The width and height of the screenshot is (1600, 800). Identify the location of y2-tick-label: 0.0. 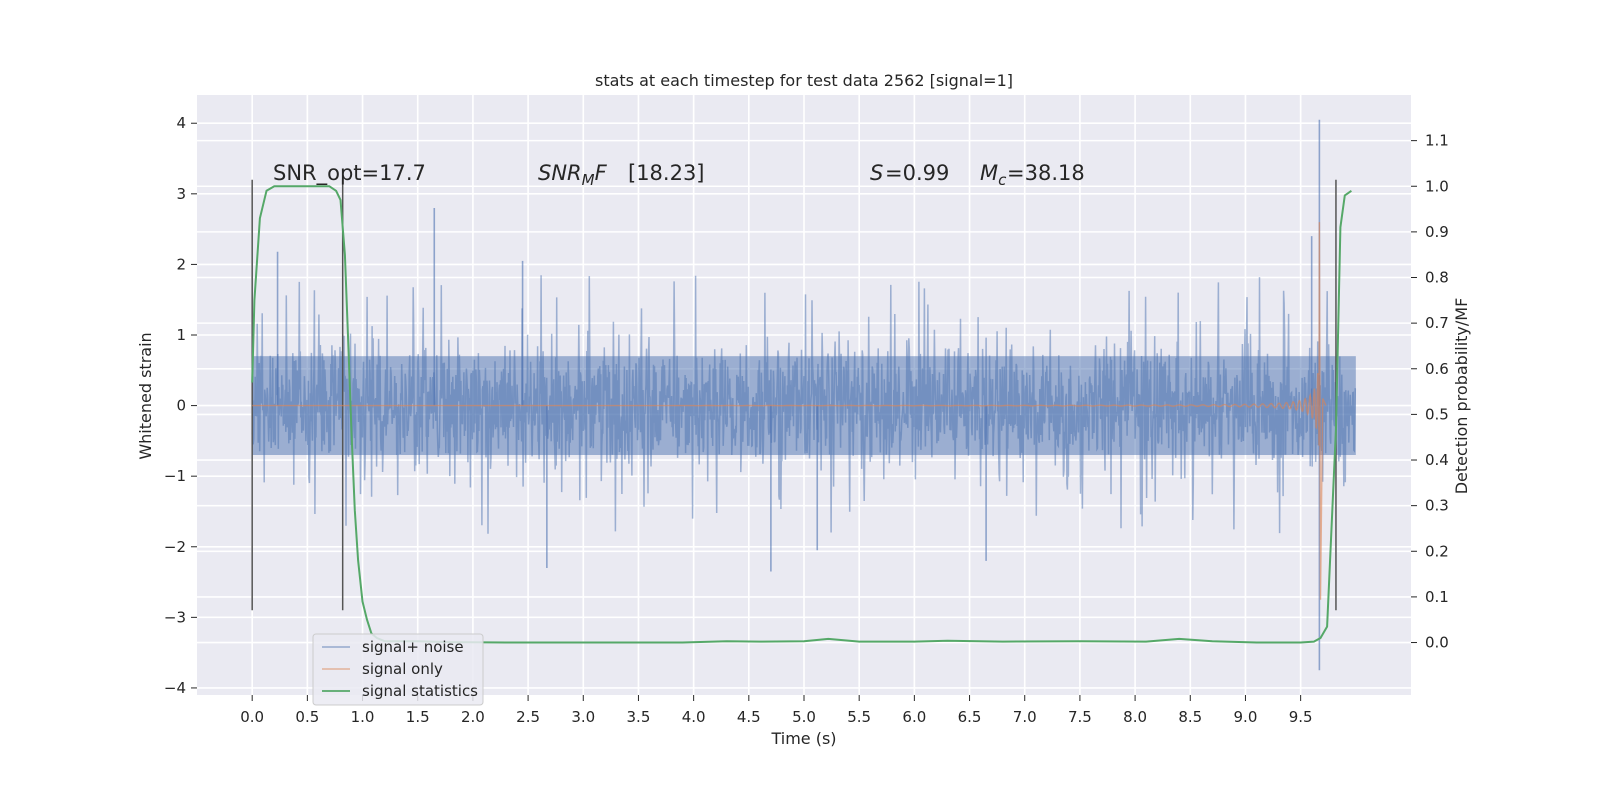
(1437, 643).